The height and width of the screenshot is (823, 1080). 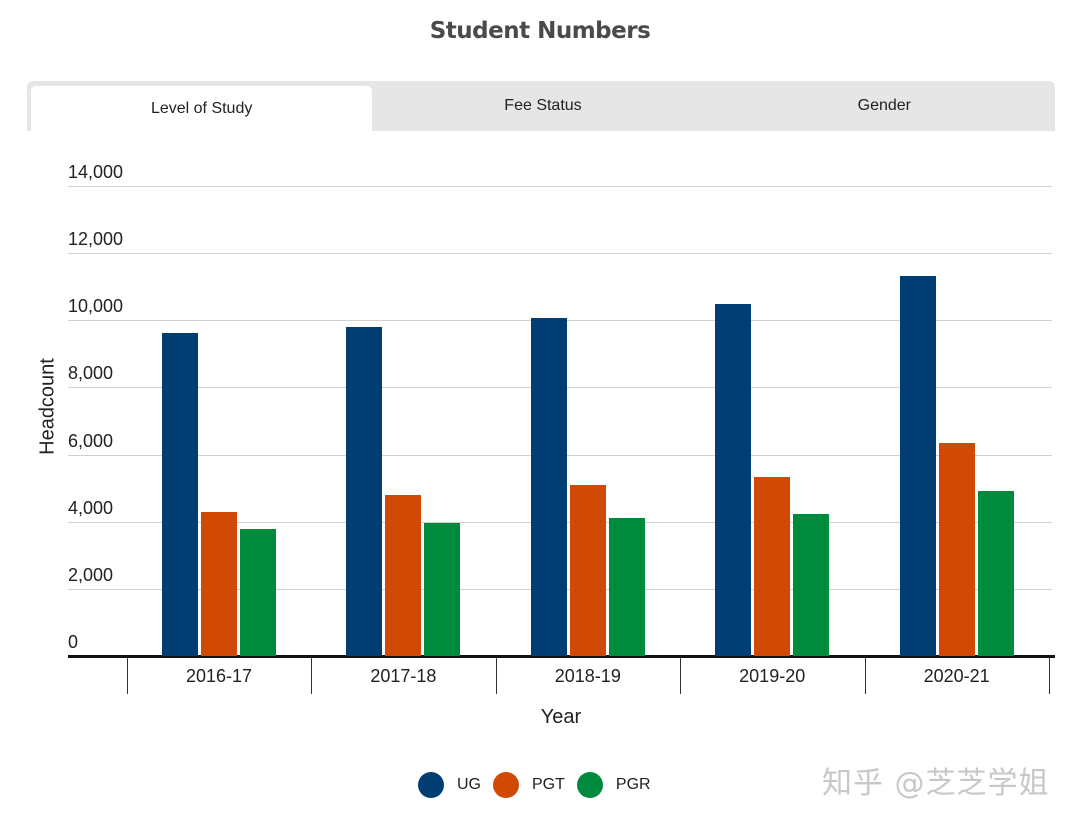 I want to click on watermark: 知乎 @芝芝学姐, so click(x=936, y=783).